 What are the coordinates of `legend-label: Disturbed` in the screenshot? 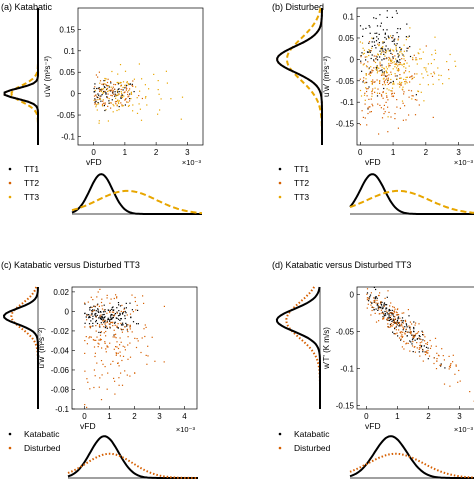 It's located at (42, 448).